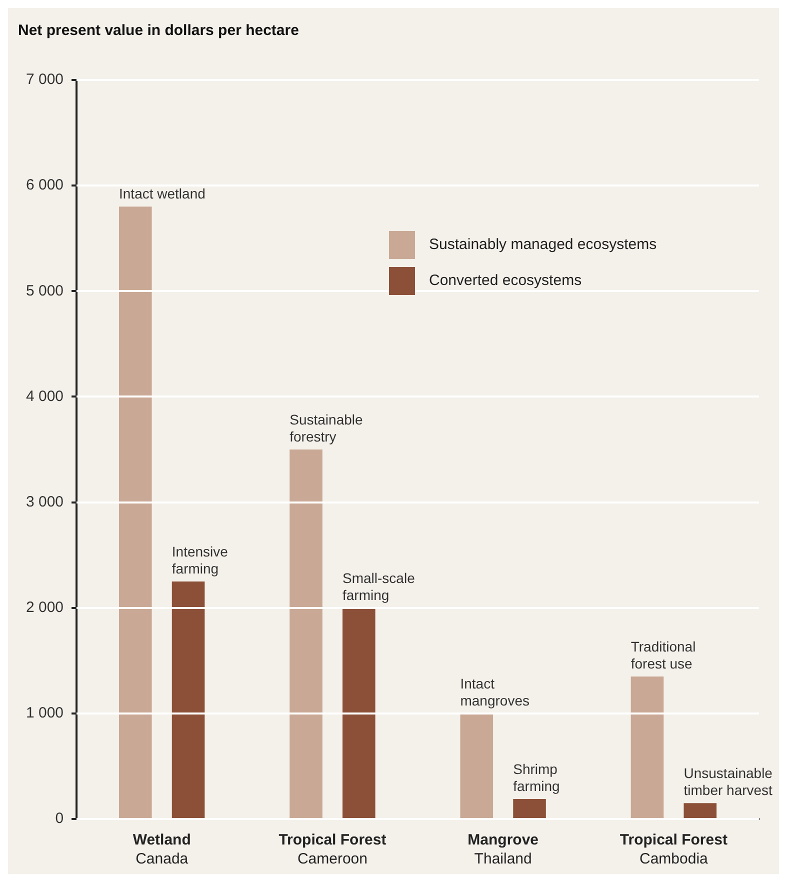  What do you see at coordinates (45, 185) in the screenshot?
I see `y-tick-label: 6 000` at bounding box center [45, 185].